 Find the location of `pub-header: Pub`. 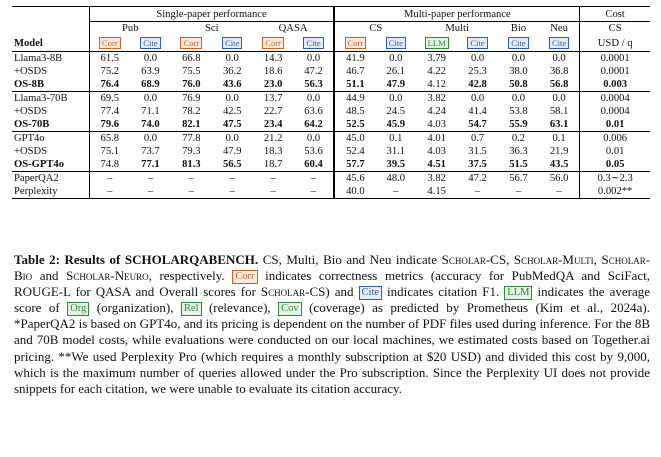

pub-header: Pub is located at coordinates (129, 28).